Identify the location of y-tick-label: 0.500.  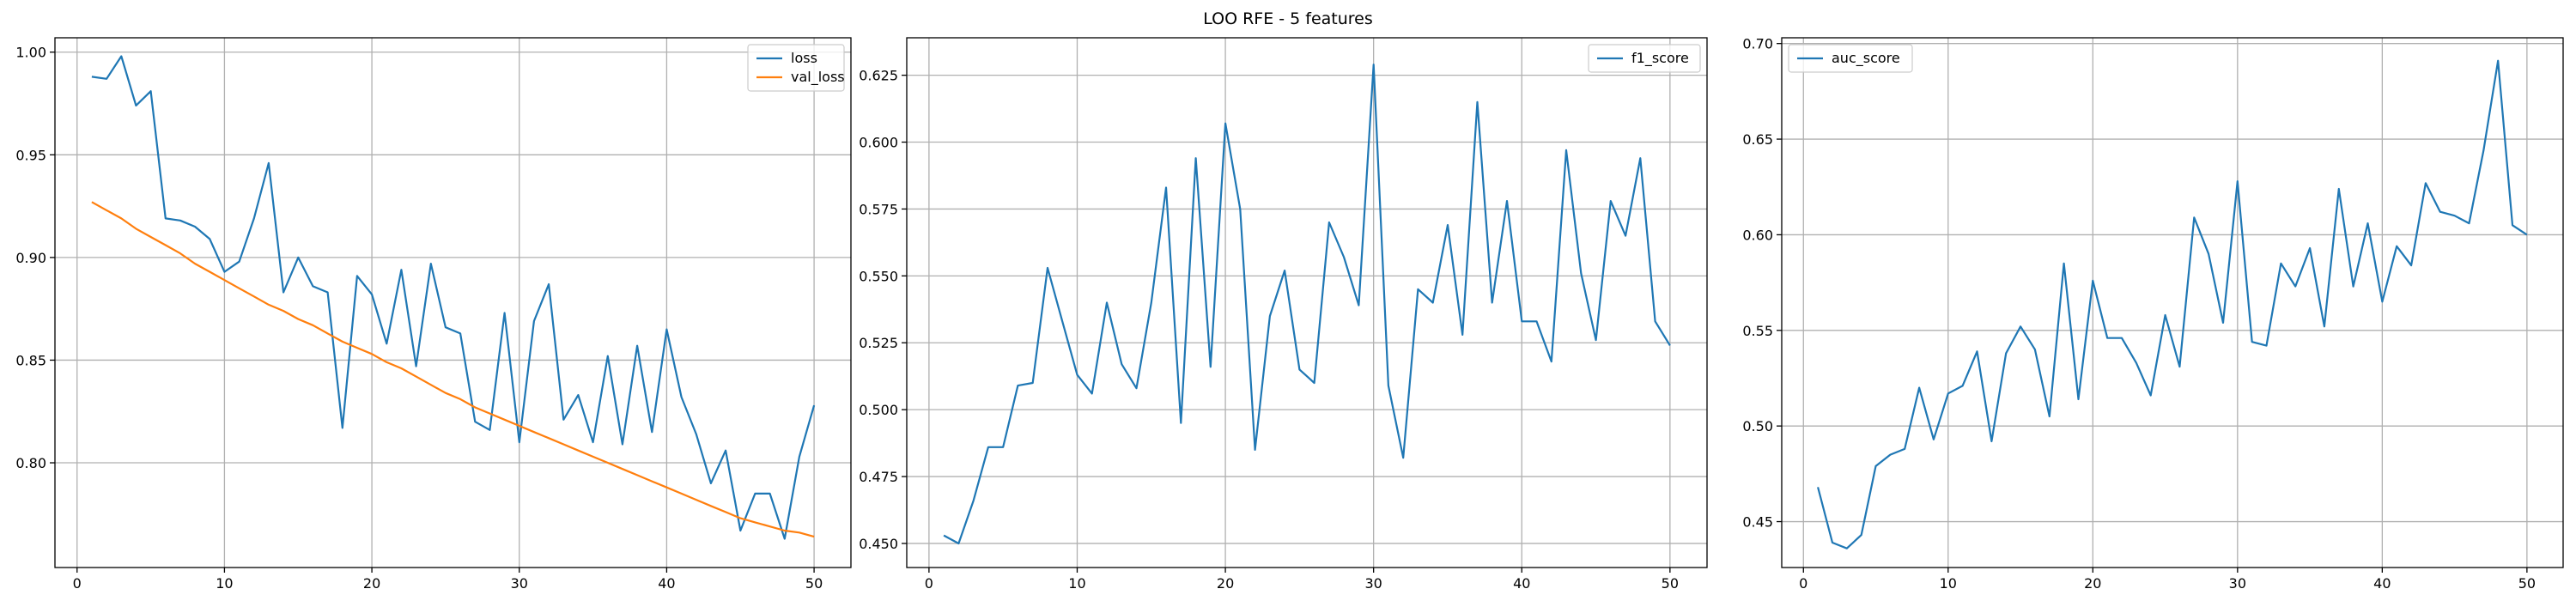
(878, 410).